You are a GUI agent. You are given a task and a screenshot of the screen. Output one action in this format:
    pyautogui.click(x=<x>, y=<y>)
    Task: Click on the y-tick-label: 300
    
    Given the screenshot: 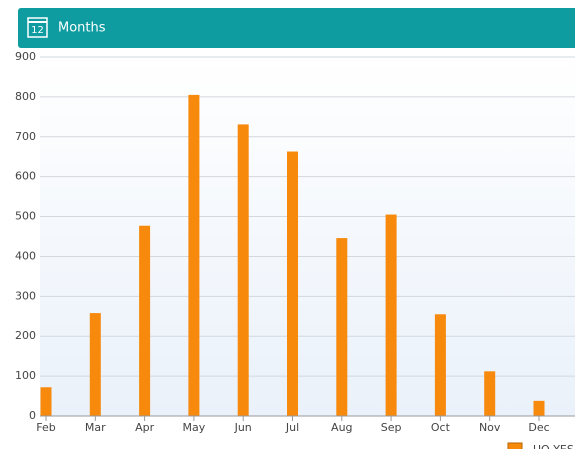 What is the action you would take?
    pyautogui.click(x=25, y=295)
    